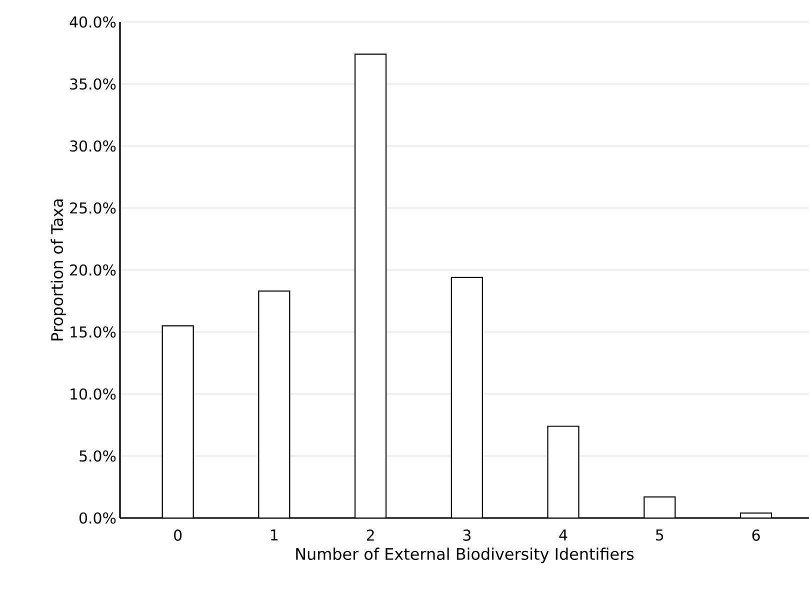 This screenshot has width=809, height=601. Describe the element at coordinates (93, 22) in the screenshot. I see `y-tick-label: 40.0%` at that location.